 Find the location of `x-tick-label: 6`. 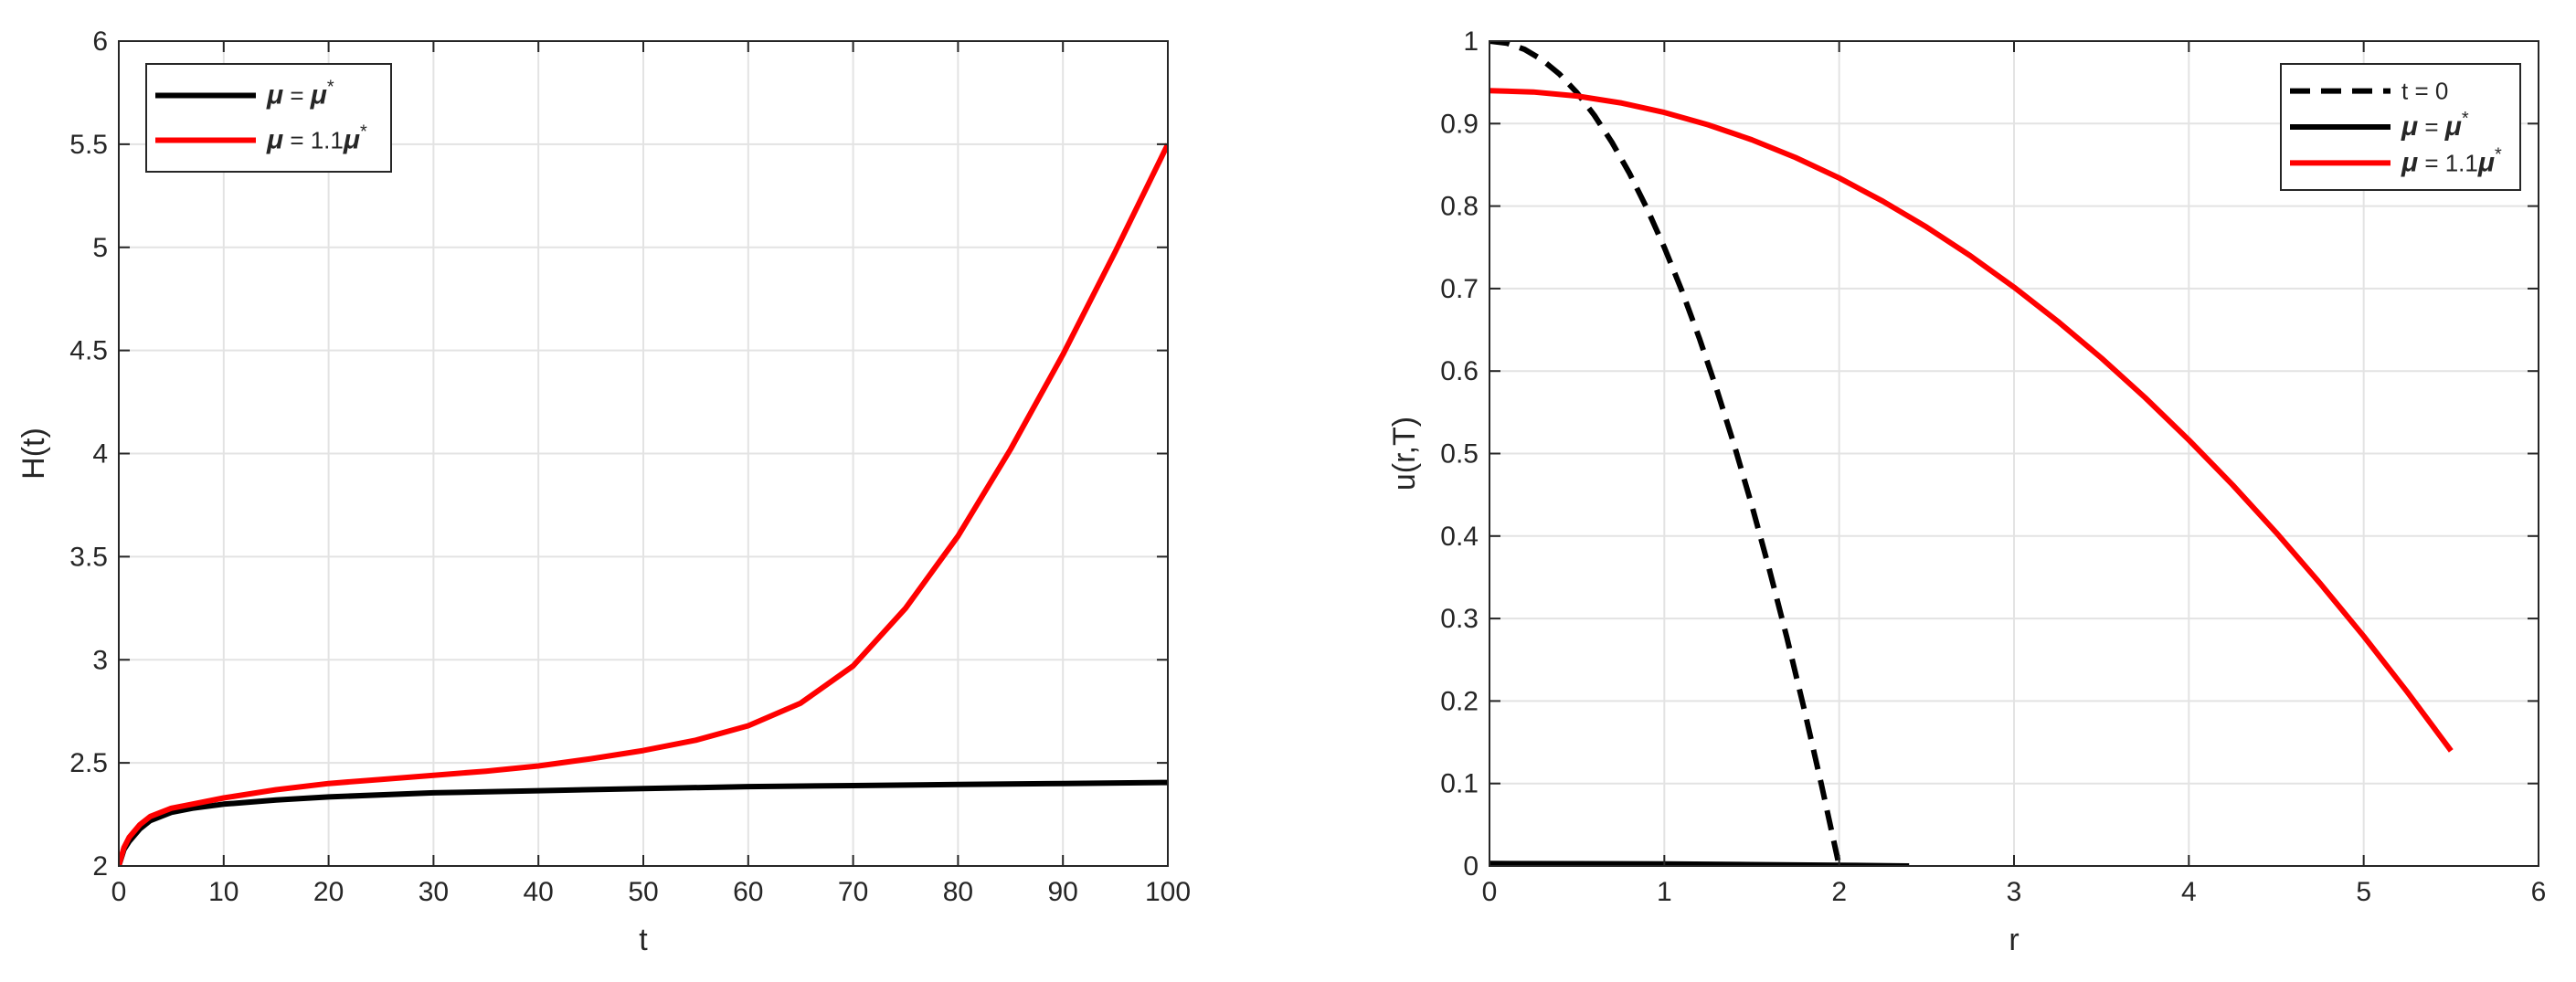

x-tick-label: 6 is located at coordinates (2539, 892).